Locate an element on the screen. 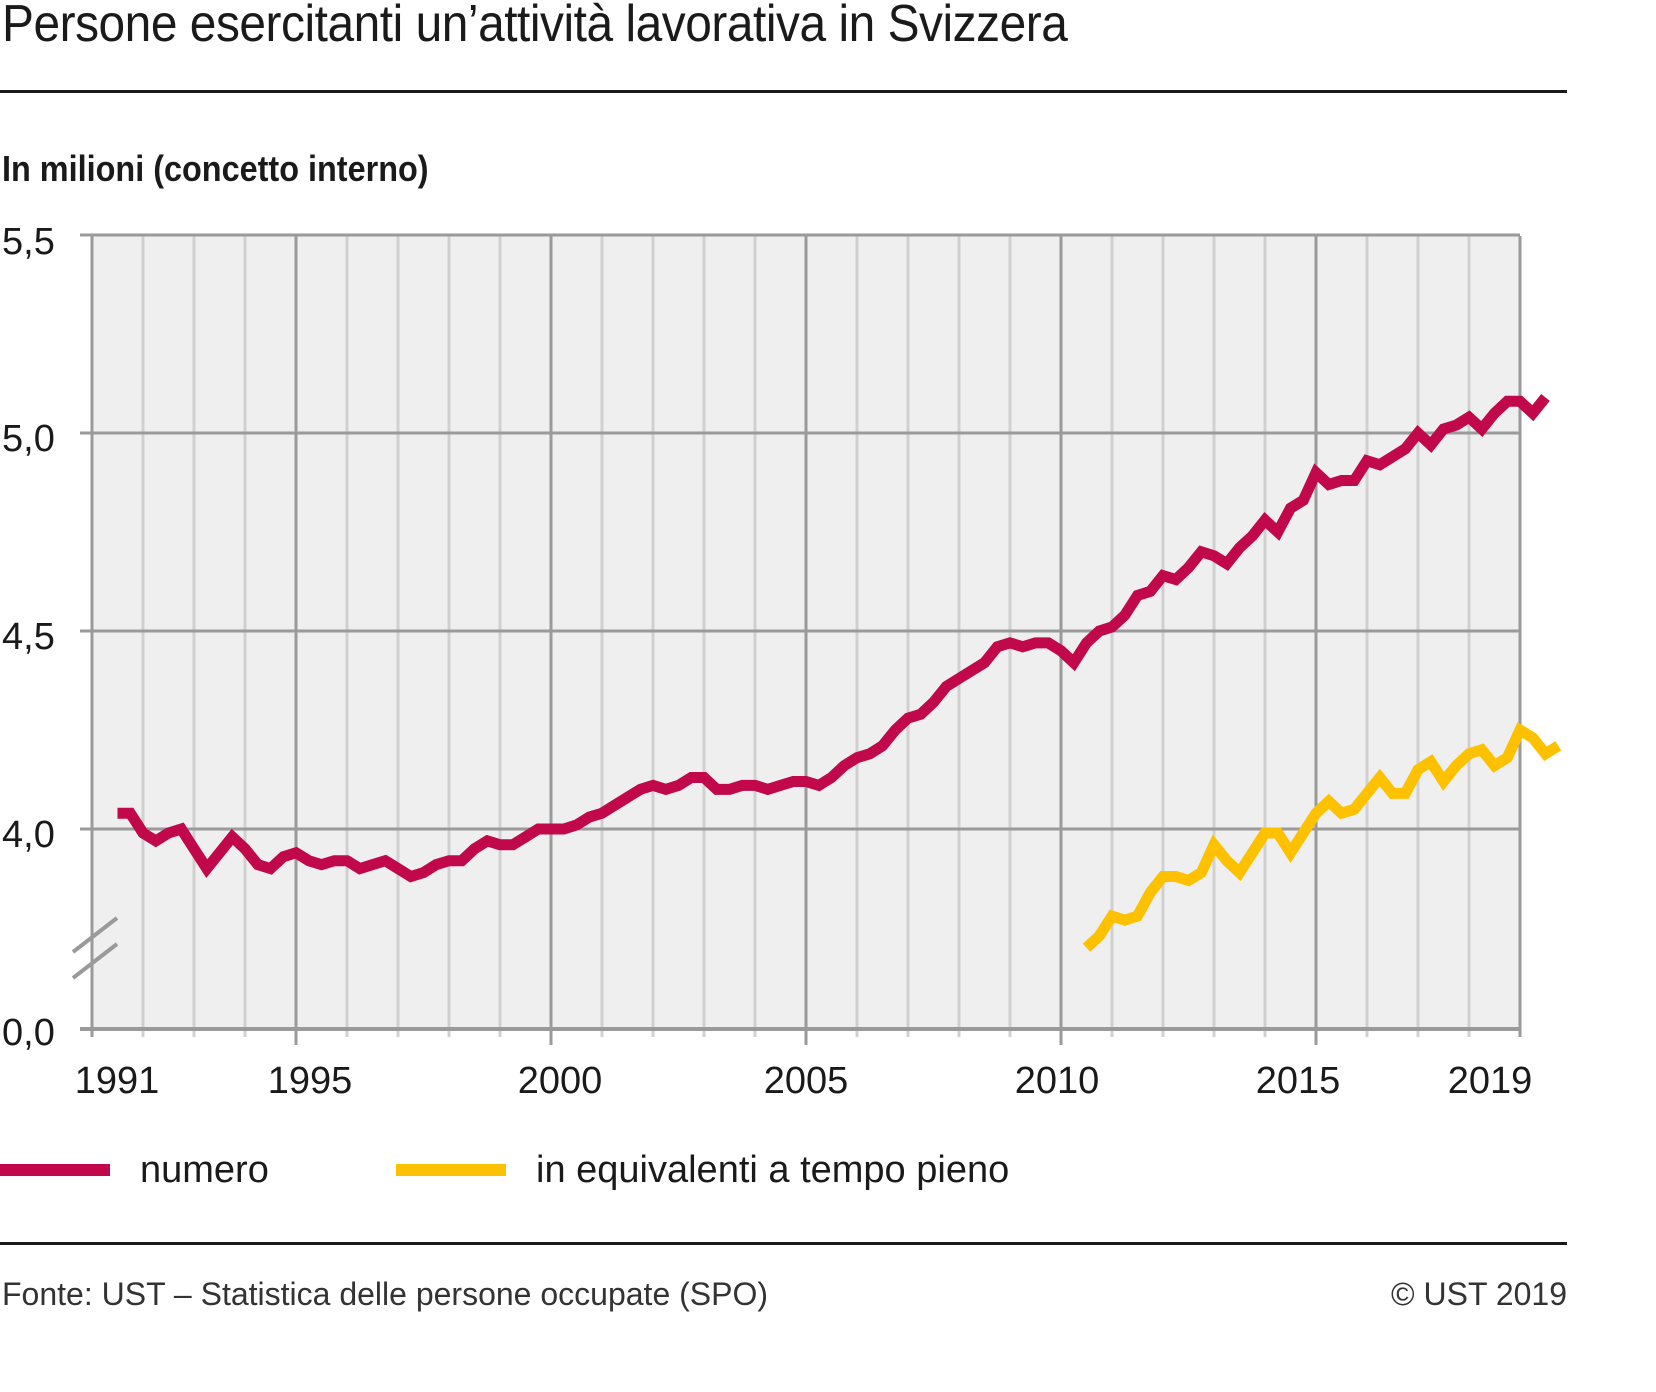 The height and width of the screenshot is (1392, 1656). footer-divider is located at coordinates (783, 1243).